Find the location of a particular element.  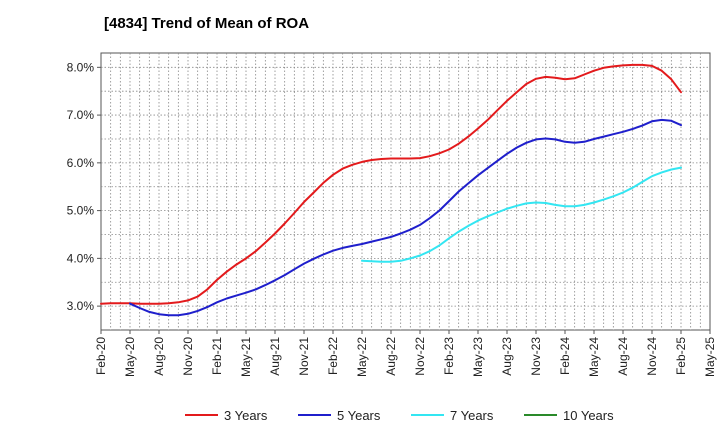

x-tick-label: Nov-24 is located at coordinates (652, 356).